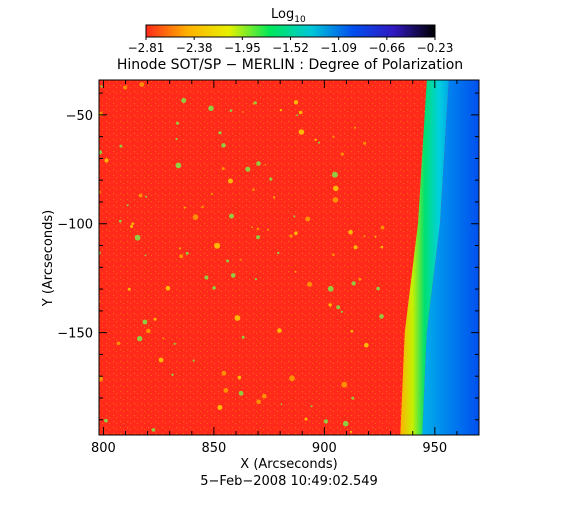 The width and height of the screenshot is (580, 512). What do you see at coordinates (424, 257) in the screenshot?
I see `limb-band` at bounding box center [424, 257].